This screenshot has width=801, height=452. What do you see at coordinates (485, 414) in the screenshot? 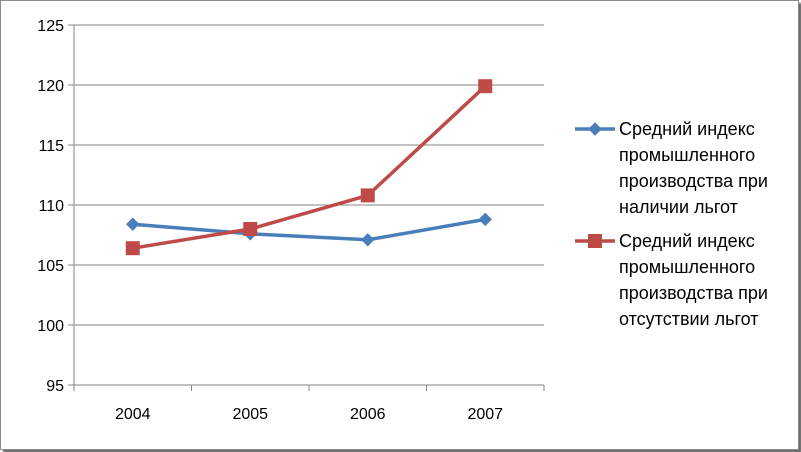
I see `x-tick-label-2007: 2007` at bounding box center [485, 414].